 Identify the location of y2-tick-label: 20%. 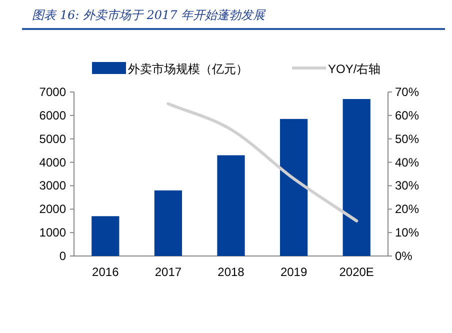
(407, 209).